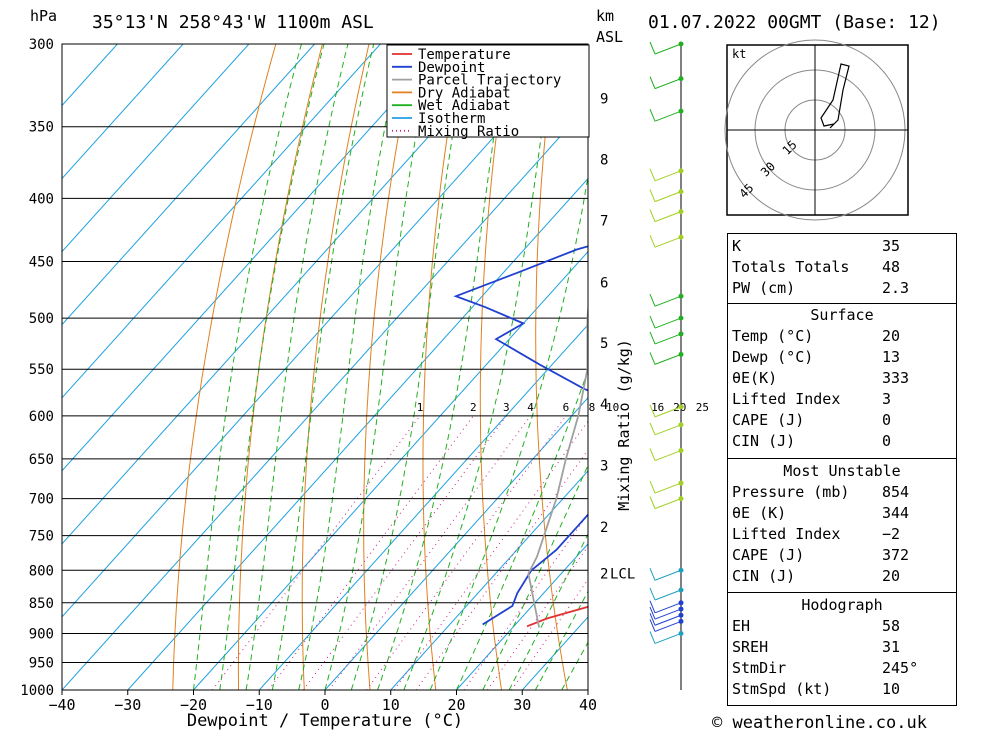 The width and height of the screenshot is (1000, 733). Describe the element at coordinates (604, 160) in the screenshot. I see `height-km-label: 8` at that location.